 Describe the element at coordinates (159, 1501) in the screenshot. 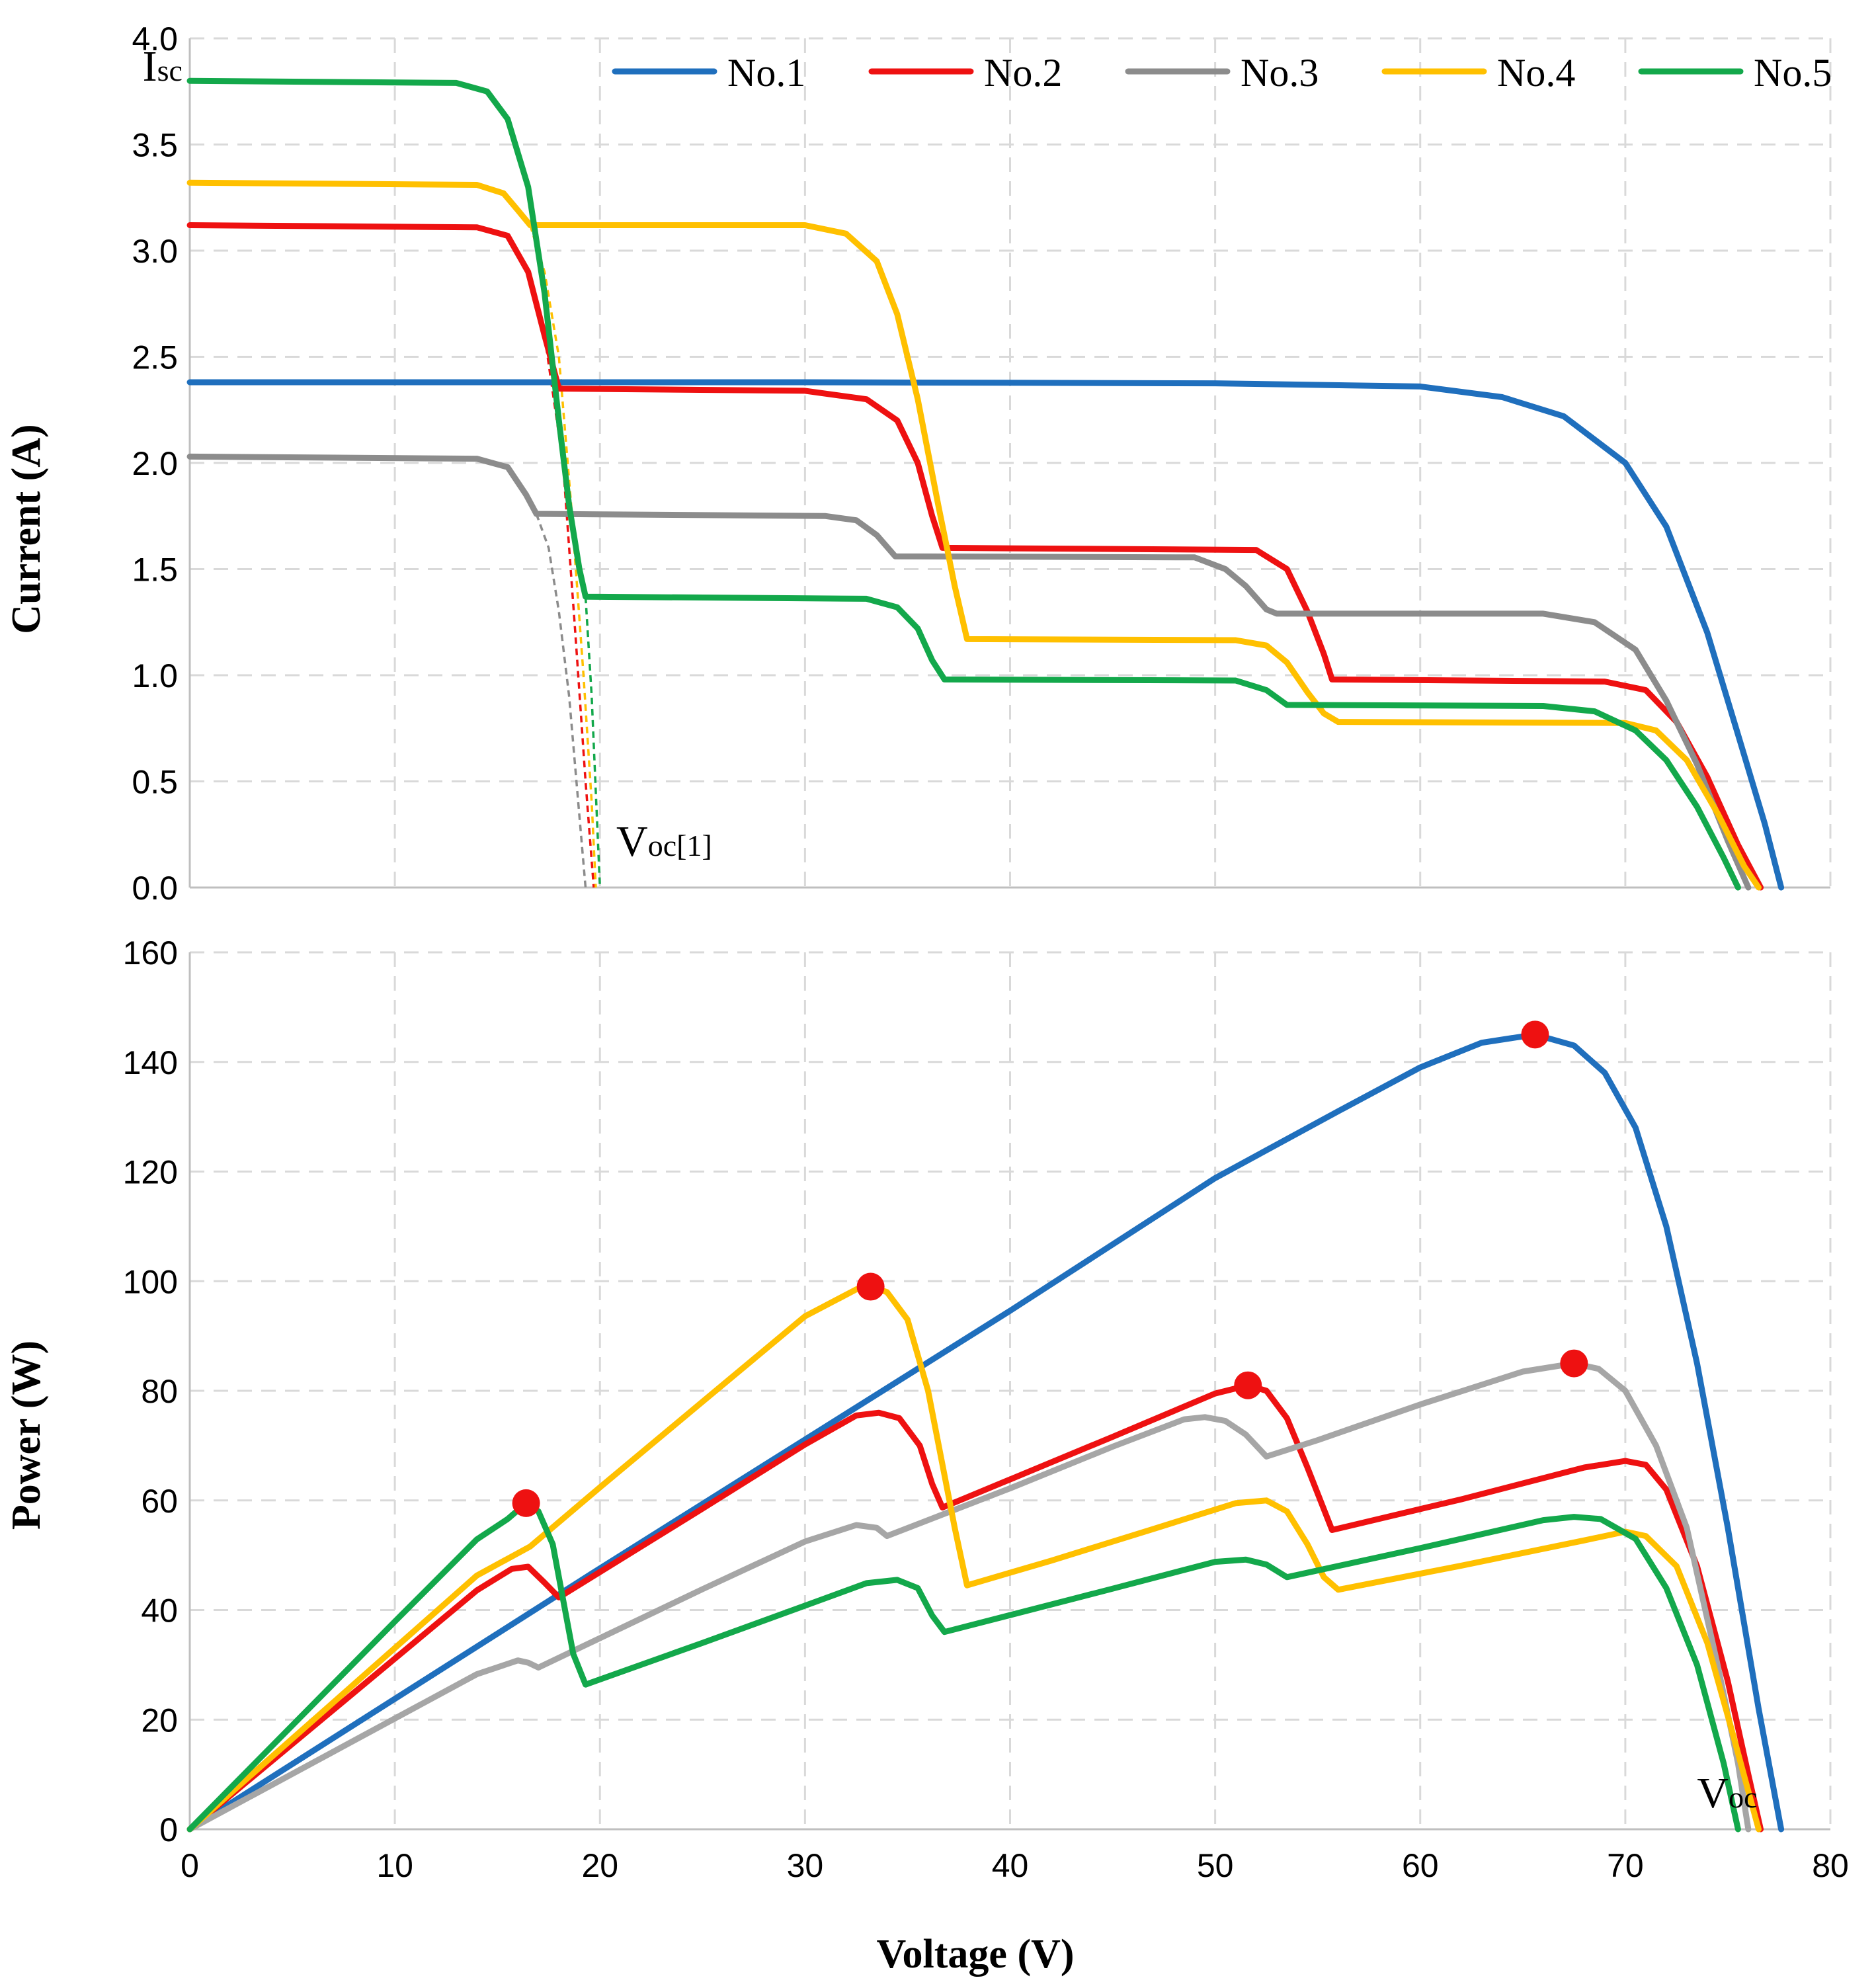

I see `pv-y-tick-60: 60` at that location.